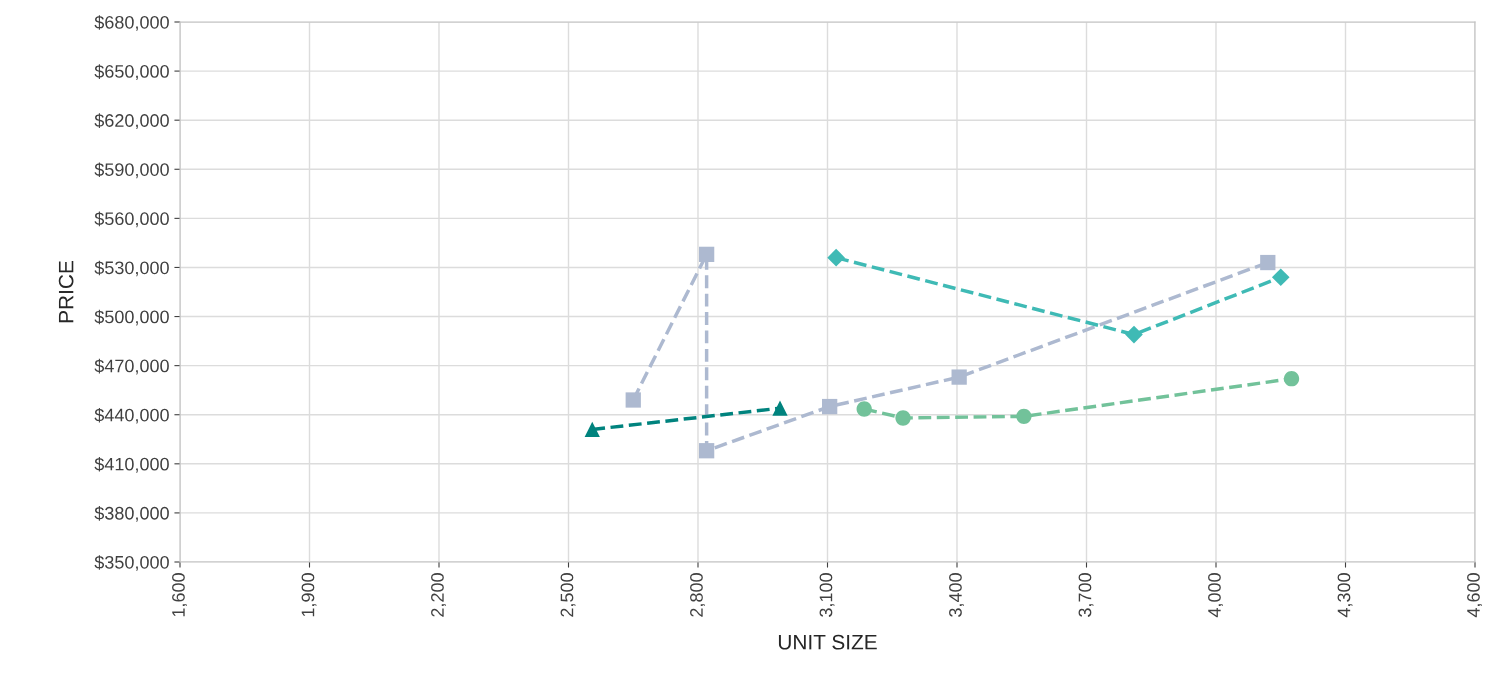 This screenshot has width=1489, height=679. What do you see at coordinates (131, 415) in the screenshot?
I see `y-tick-label: $440,000` at bounding box center [131, 415].